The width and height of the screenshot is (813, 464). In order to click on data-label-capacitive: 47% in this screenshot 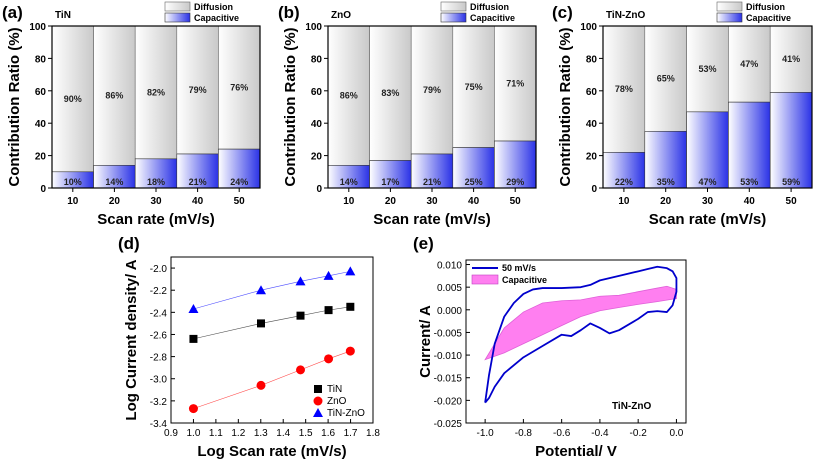, I will do `click(707, 182)`.